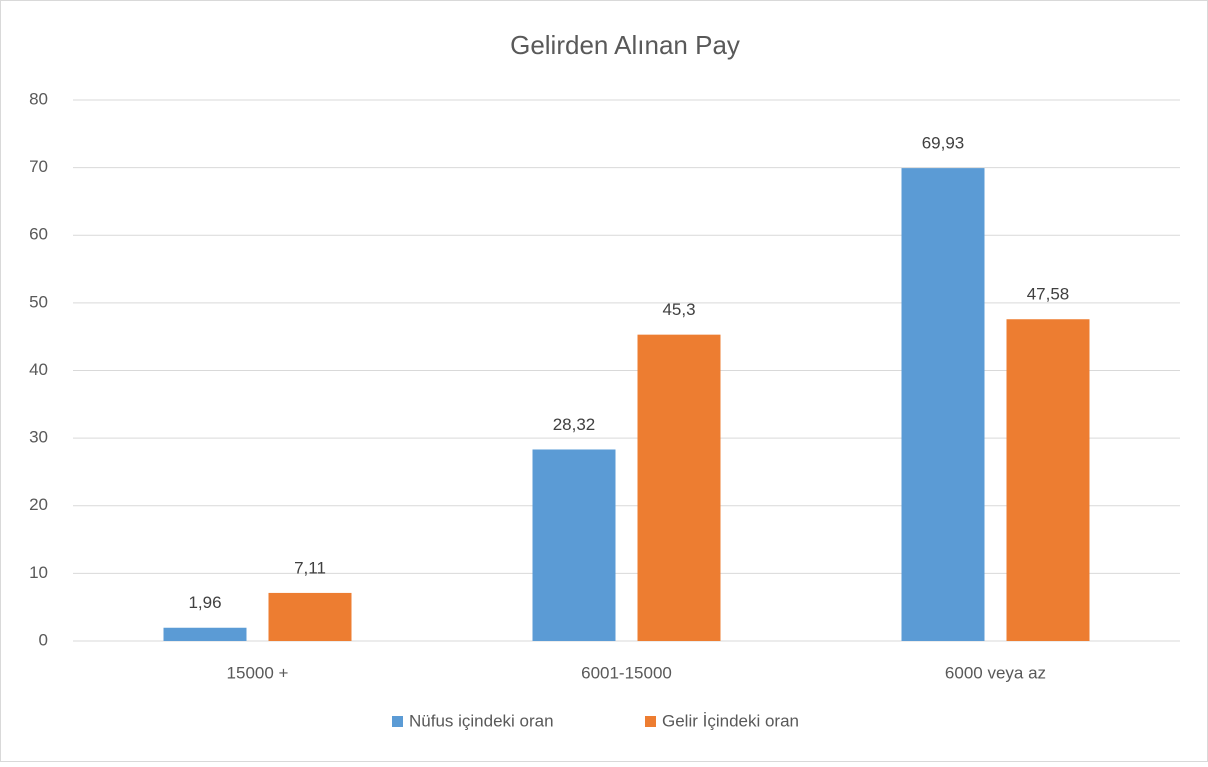 The height and width of the screenshot is (767, 1208). I want to click on chart-title: Gelirden Alınan Pay, so click(625, 45).